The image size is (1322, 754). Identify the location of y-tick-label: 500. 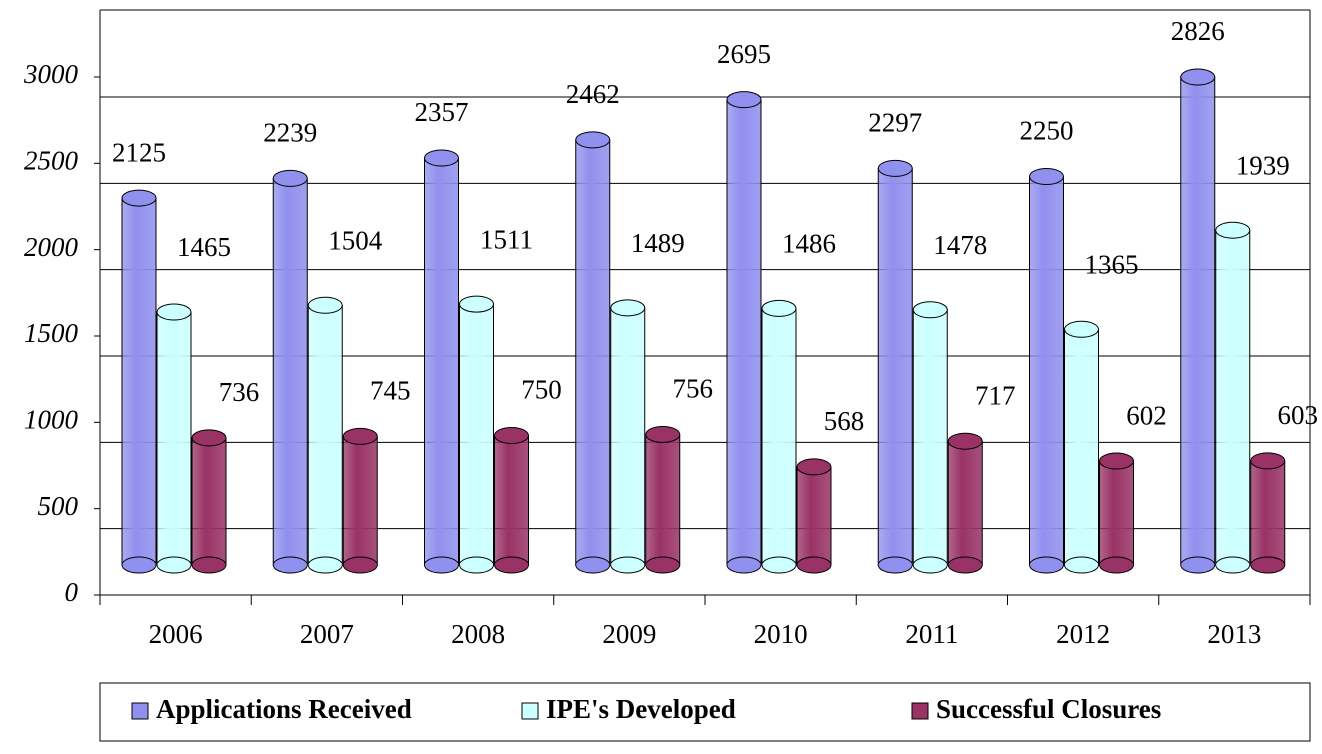
(58, 506).